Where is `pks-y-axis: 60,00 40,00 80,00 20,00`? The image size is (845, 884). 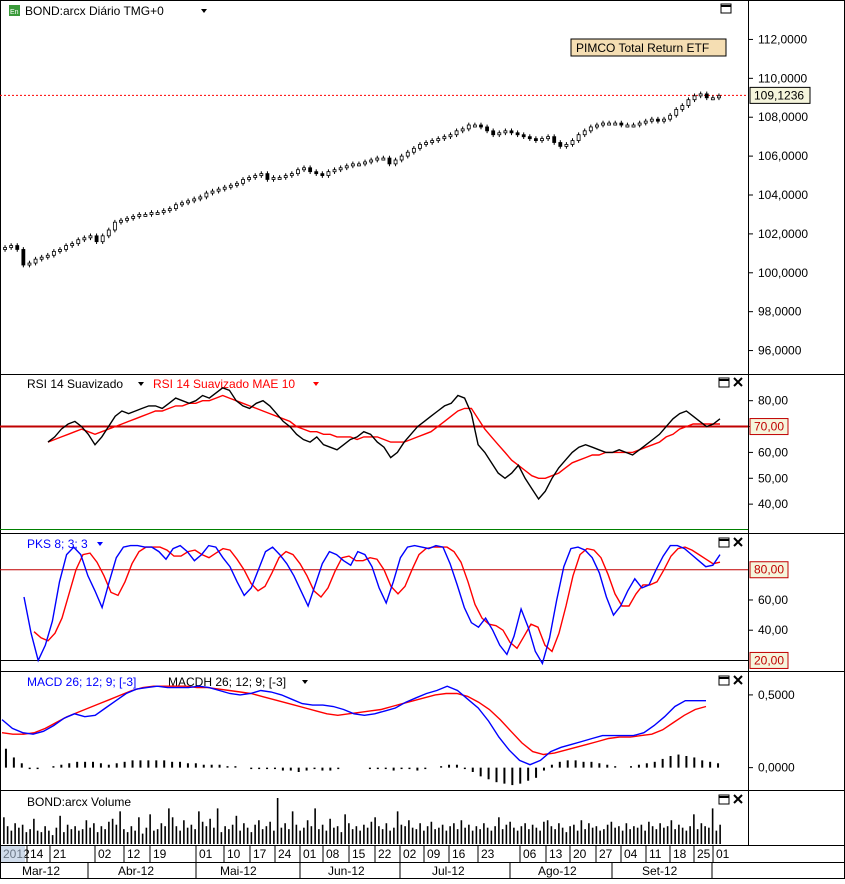
pks-y-axis: 60,00 40,00 80,00 20,00 is located at coordinates (768, 615).